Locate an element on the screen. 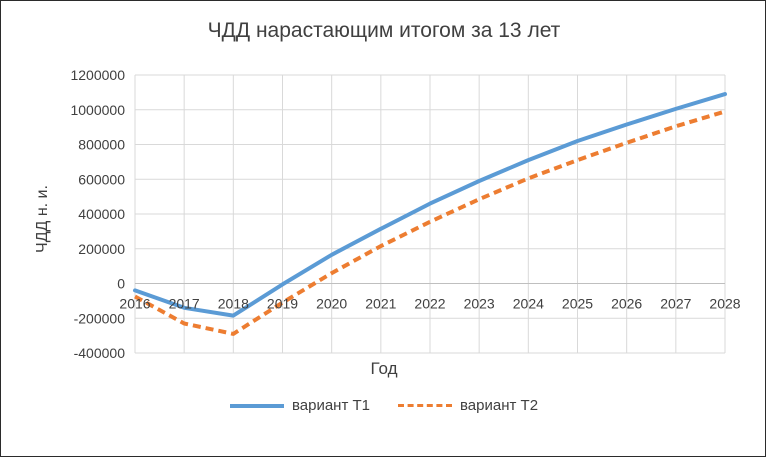 Image resolution: width=766 pixels, height=457 pixels. x-tick-label: 2018 is located at coordinates (233, 304).